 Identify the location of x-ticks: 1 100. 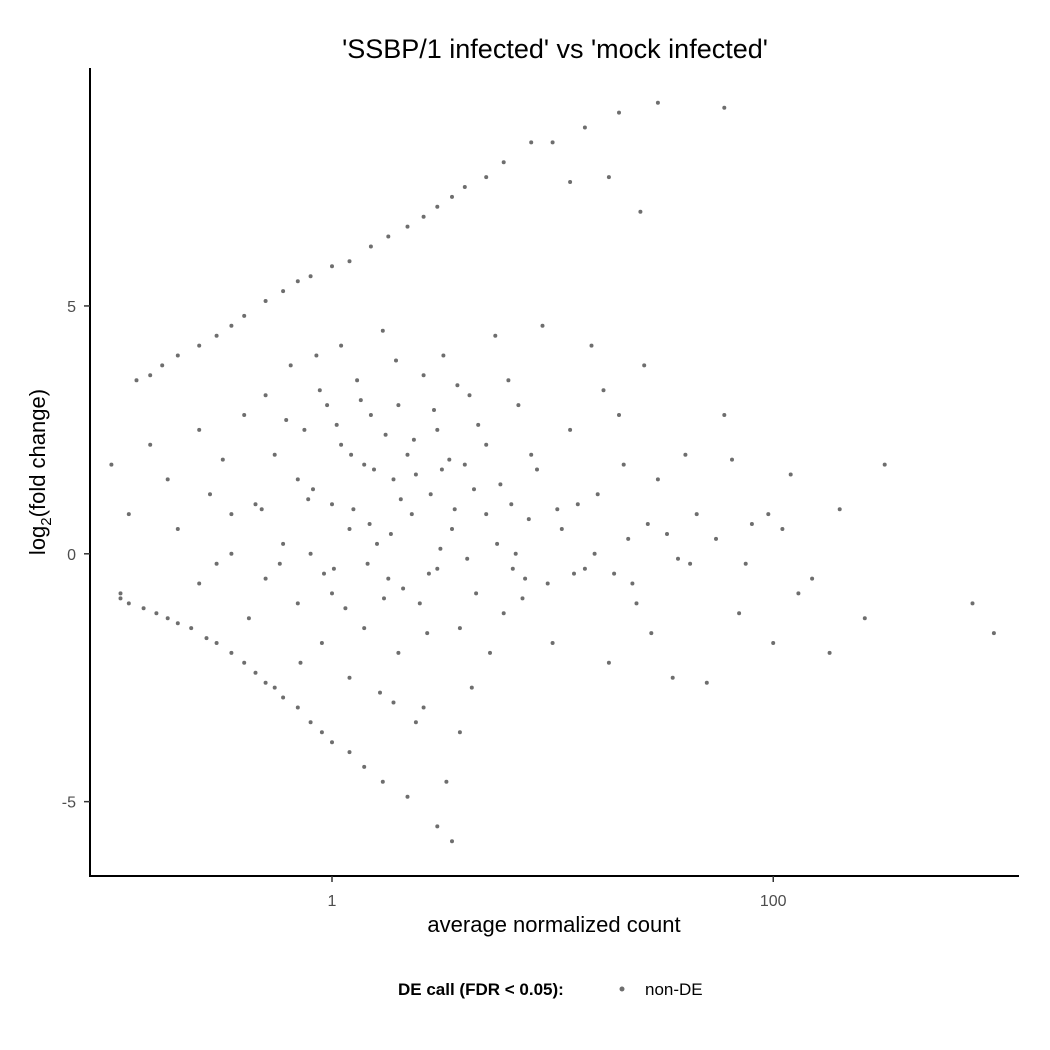
(557, 893).